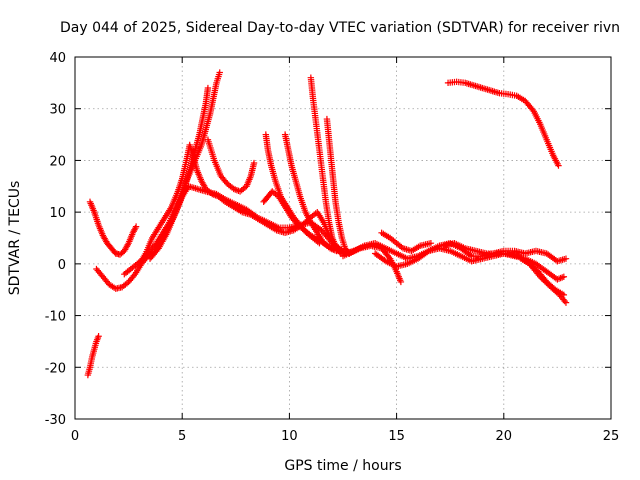  What do you see at coordinates (57, 213) in the screenshot?
I see `y-tick-label: 10` at bounding box center [57, 213].